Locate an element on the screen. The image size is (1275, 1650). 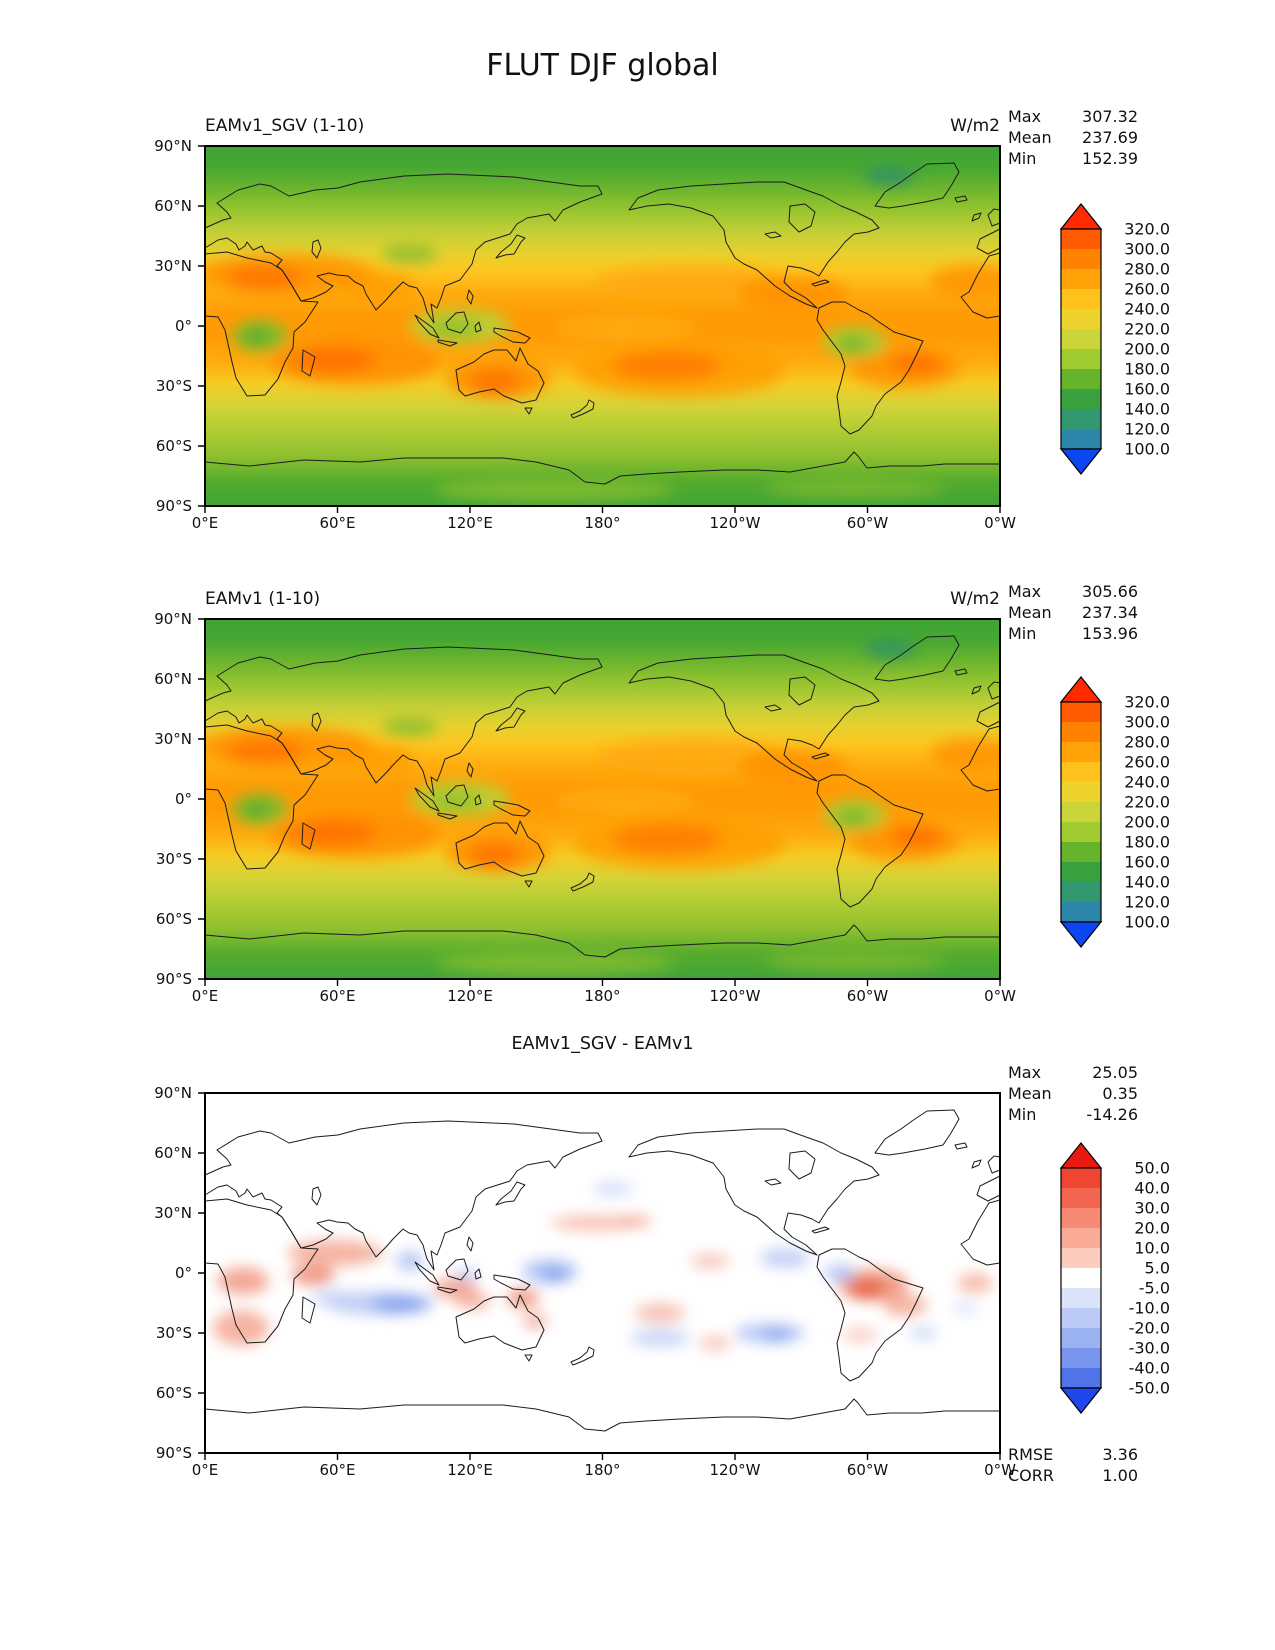
rmse-value: 3.36 is located at coordinates (1120, 1454).